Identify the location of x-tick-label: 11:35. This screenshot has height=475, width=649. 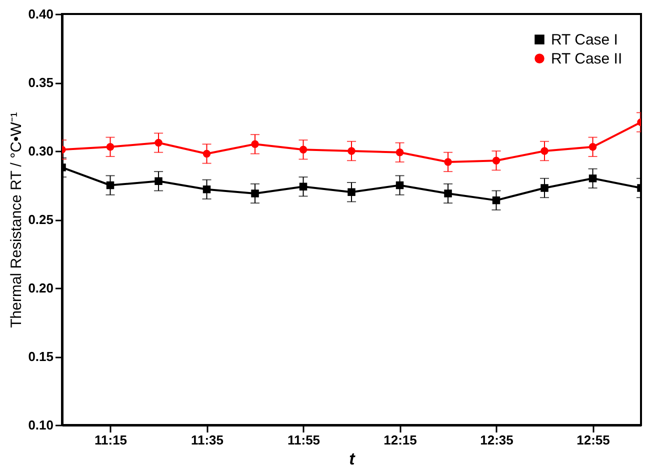
(207, 440).